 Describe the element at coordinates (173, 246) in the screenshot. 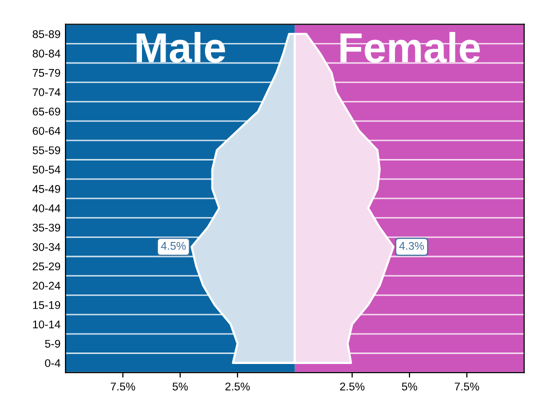

I see `annotation: 4.5%` at that location.